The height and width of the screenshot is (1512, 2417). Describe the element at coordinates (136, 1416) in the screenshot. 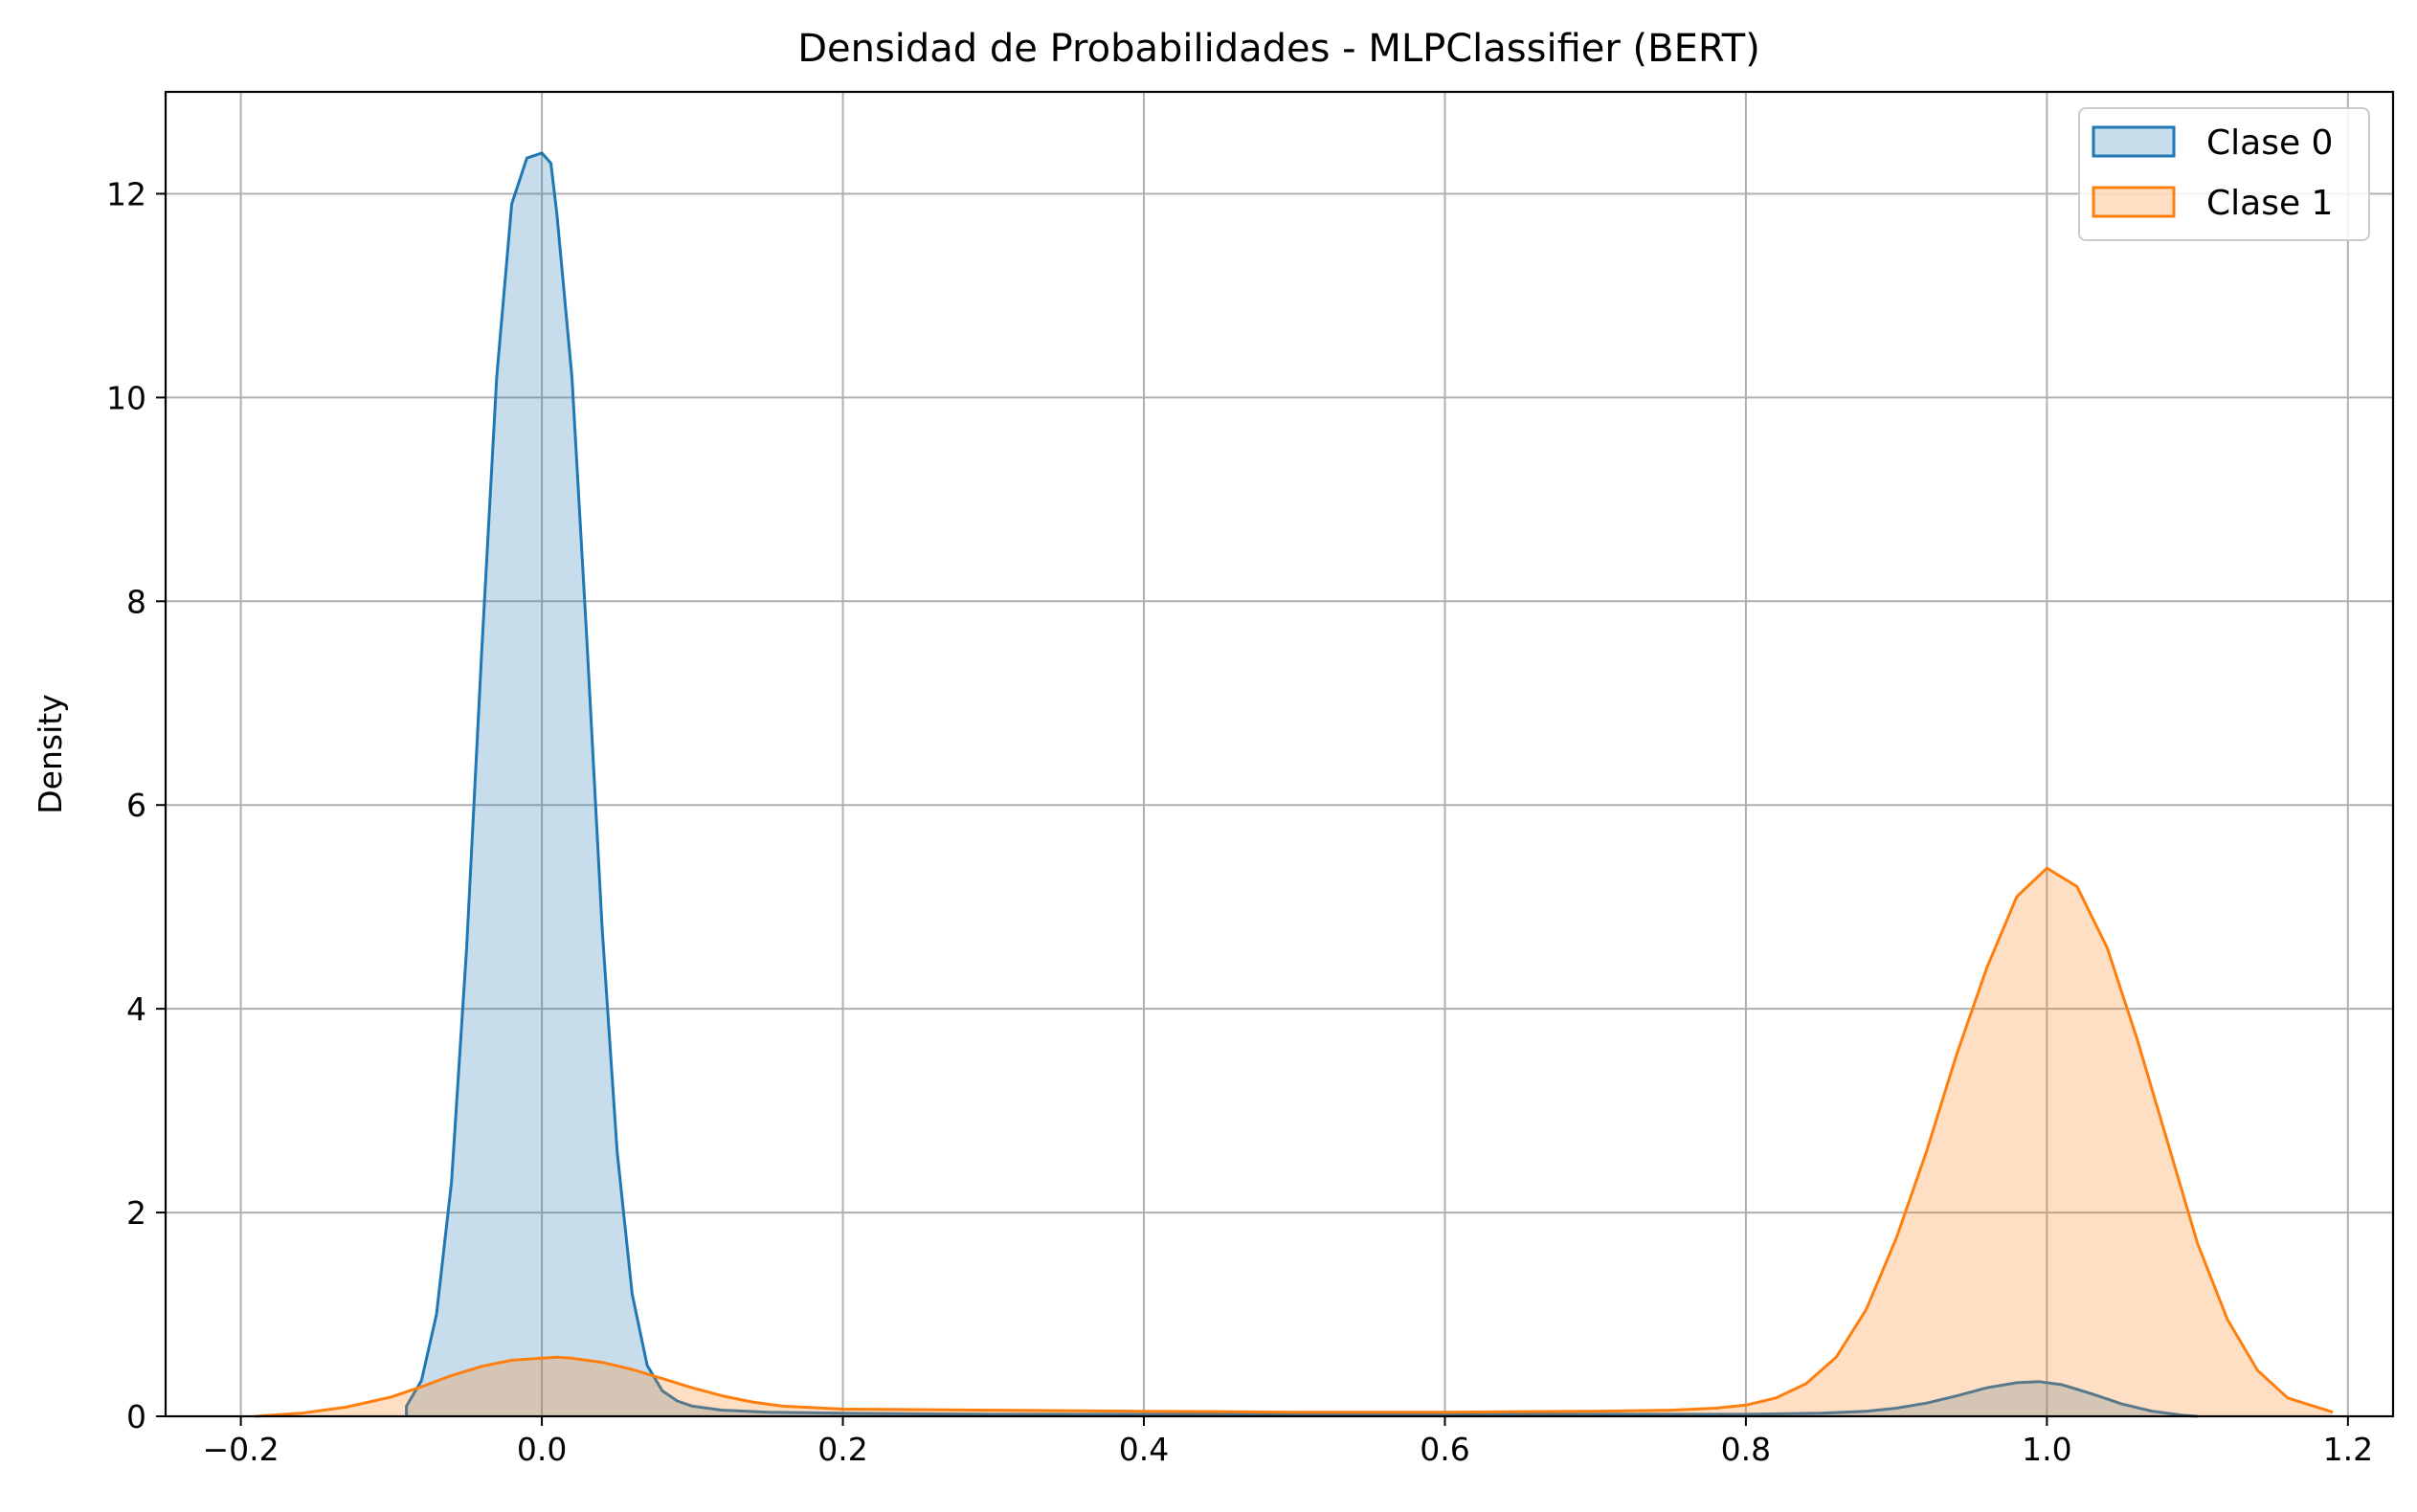

I see `y-tick-label: 0` at that location.